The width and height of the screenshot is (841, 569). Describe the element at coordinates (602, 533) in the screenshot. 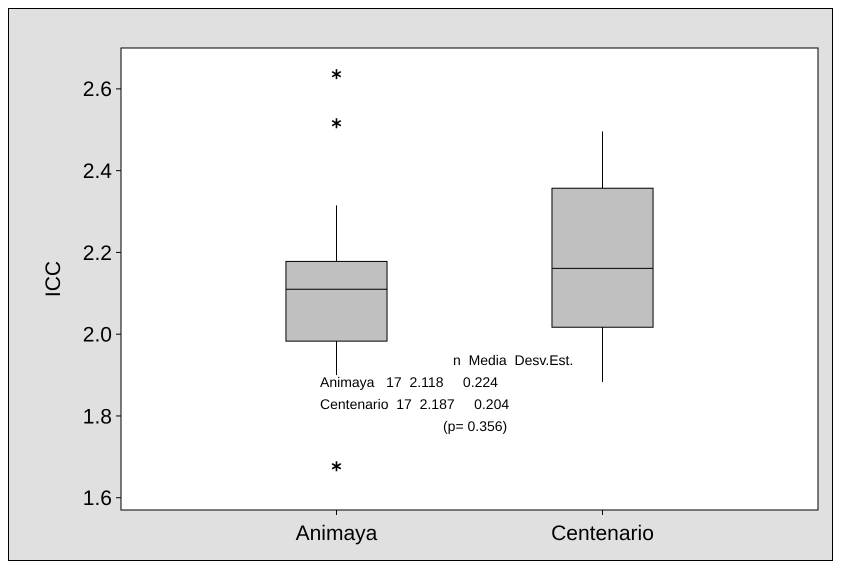

I see `x-tick-label: Centenario` at that location.